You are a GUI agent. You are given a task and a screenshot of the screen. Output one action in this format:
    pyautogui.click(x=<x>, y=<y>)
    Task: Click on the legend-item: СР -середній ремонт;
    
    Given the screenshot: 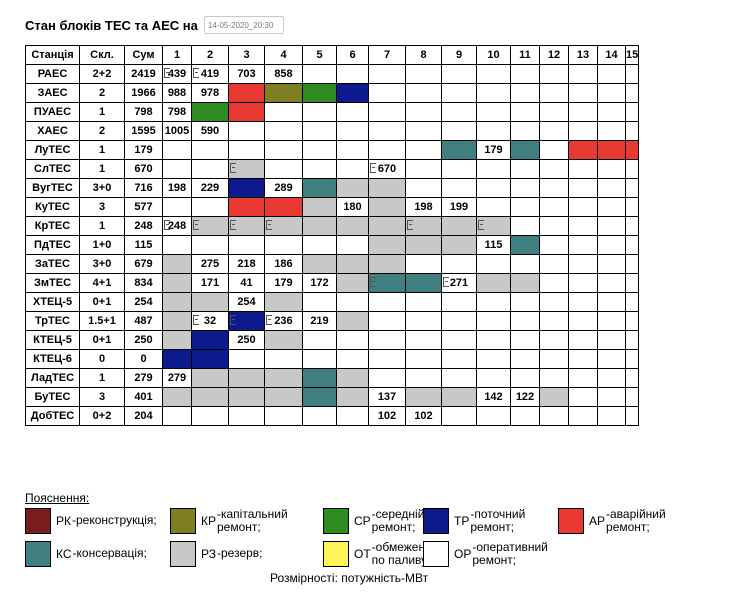 What is the action you would take?
    pyautogui.click(x=373, y=521)
    